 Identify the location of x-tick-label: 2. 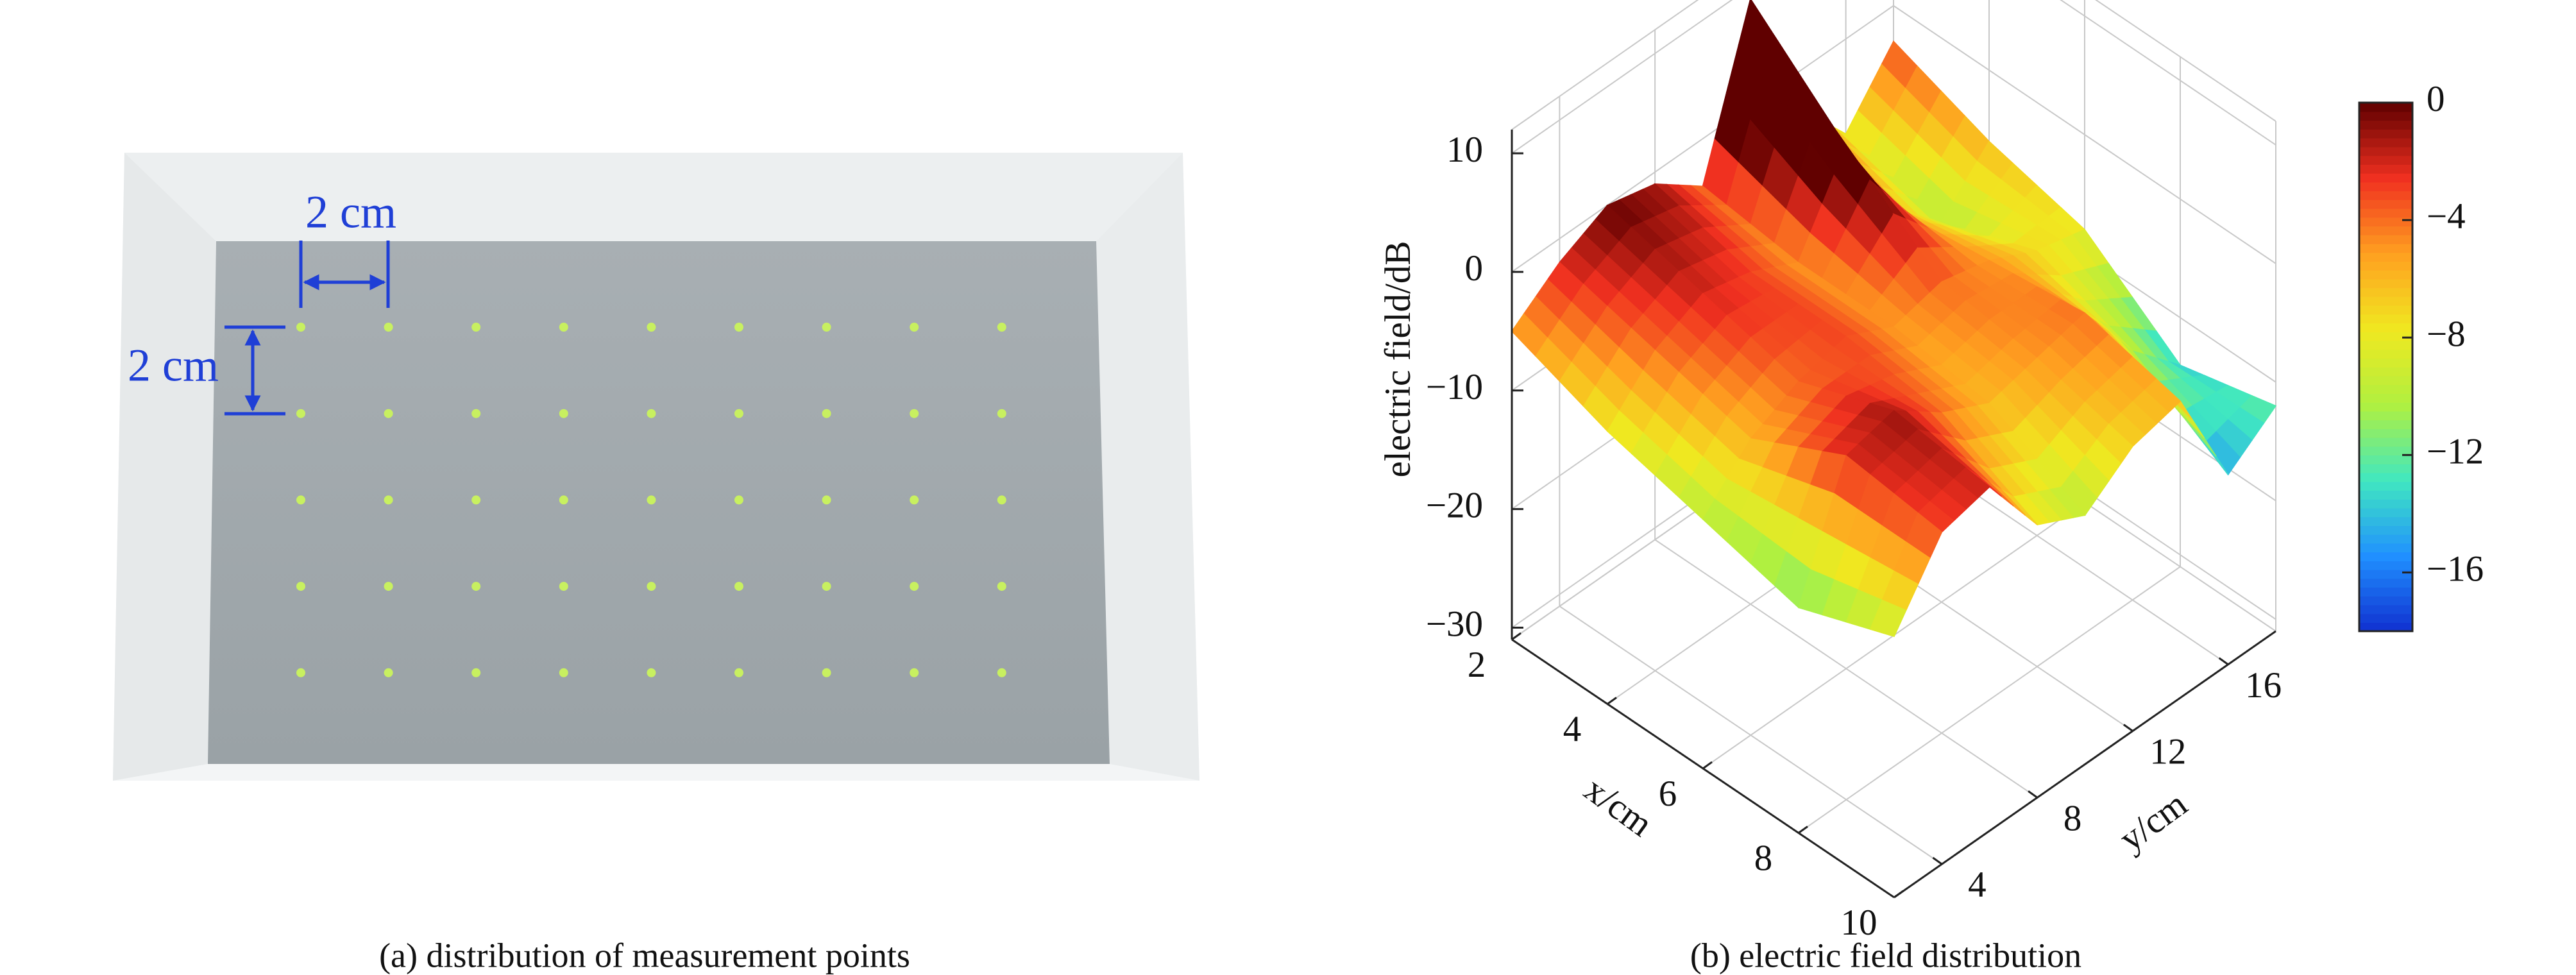
(1477, 665).